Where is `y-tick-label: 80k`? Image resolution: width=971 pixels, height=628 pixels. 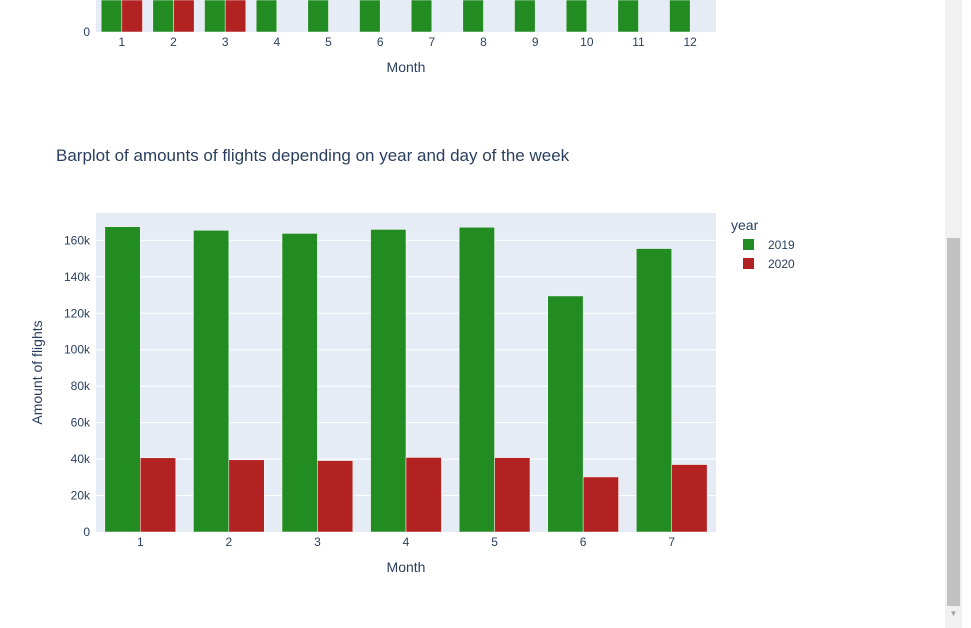 y-tick-label: 80k is located at coordinates (81, 386).